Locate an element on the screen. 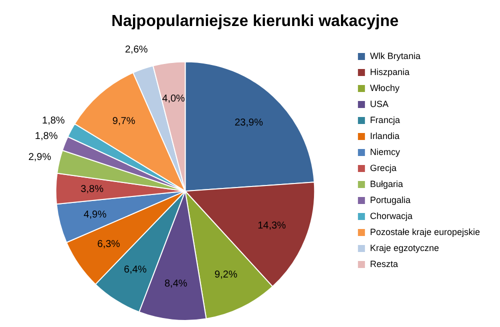 The width and height of the screenshot is (500, 327). legend-label: Hiszpania is located at coordinates (390, 71).